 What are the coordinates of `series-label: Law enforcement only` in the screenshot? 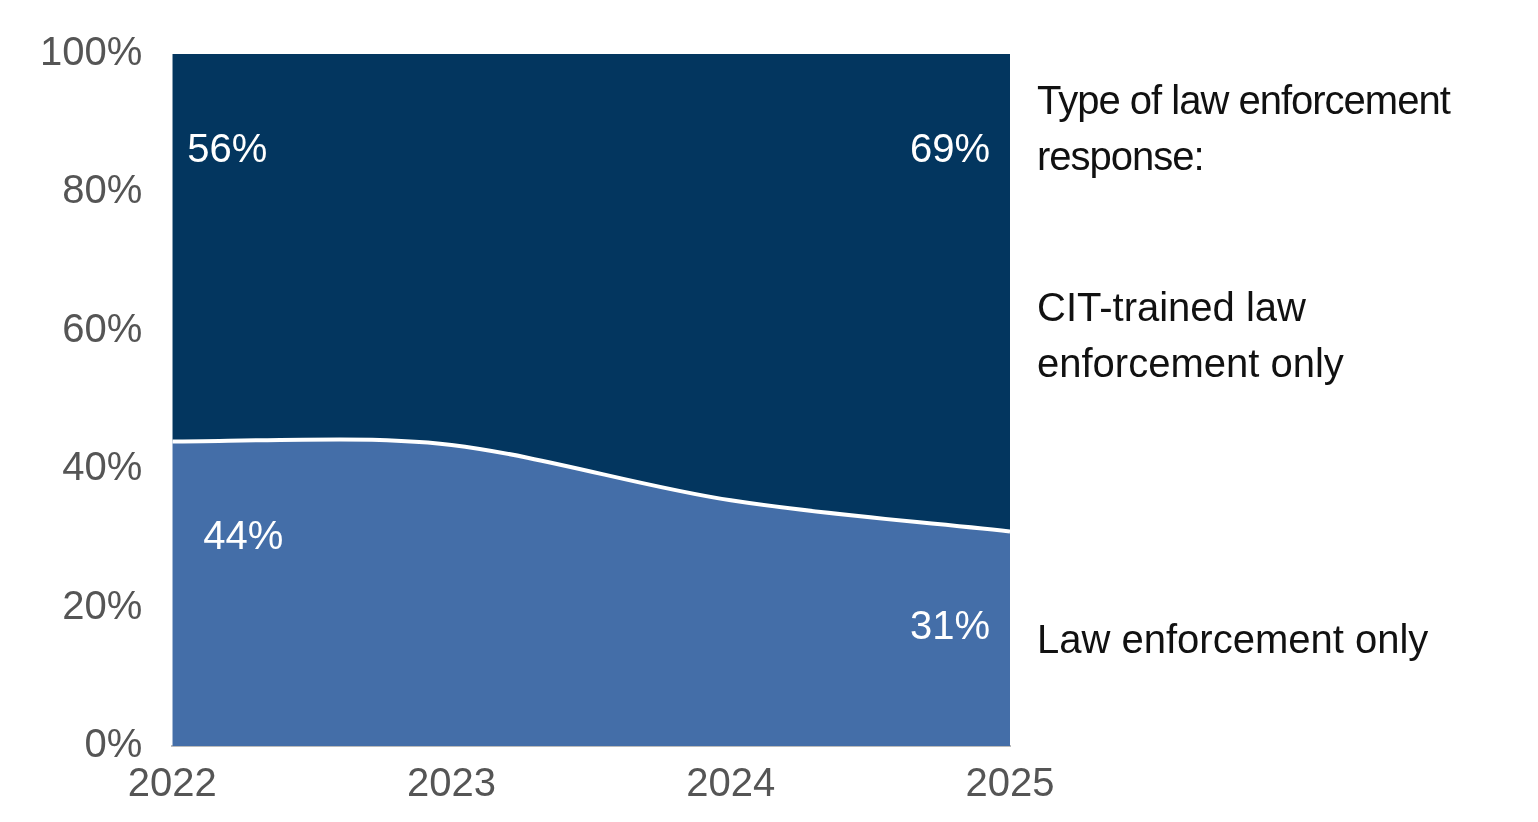 It's located at (1233, 639).